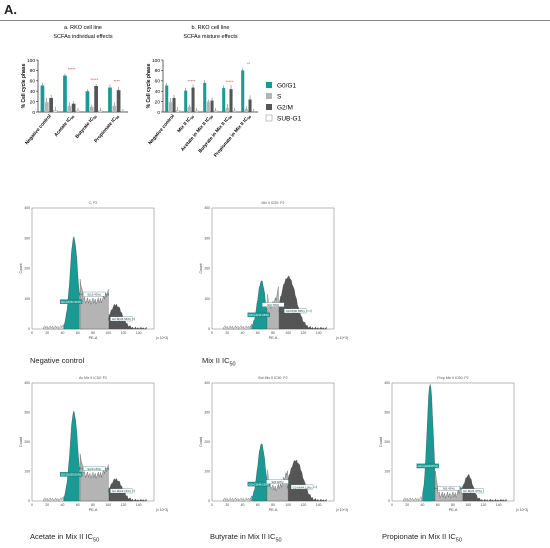  What do you see at coordinates (10, 9) in the screenshot?
I see `panel-letter: A.` at bounding box center [10, 9].